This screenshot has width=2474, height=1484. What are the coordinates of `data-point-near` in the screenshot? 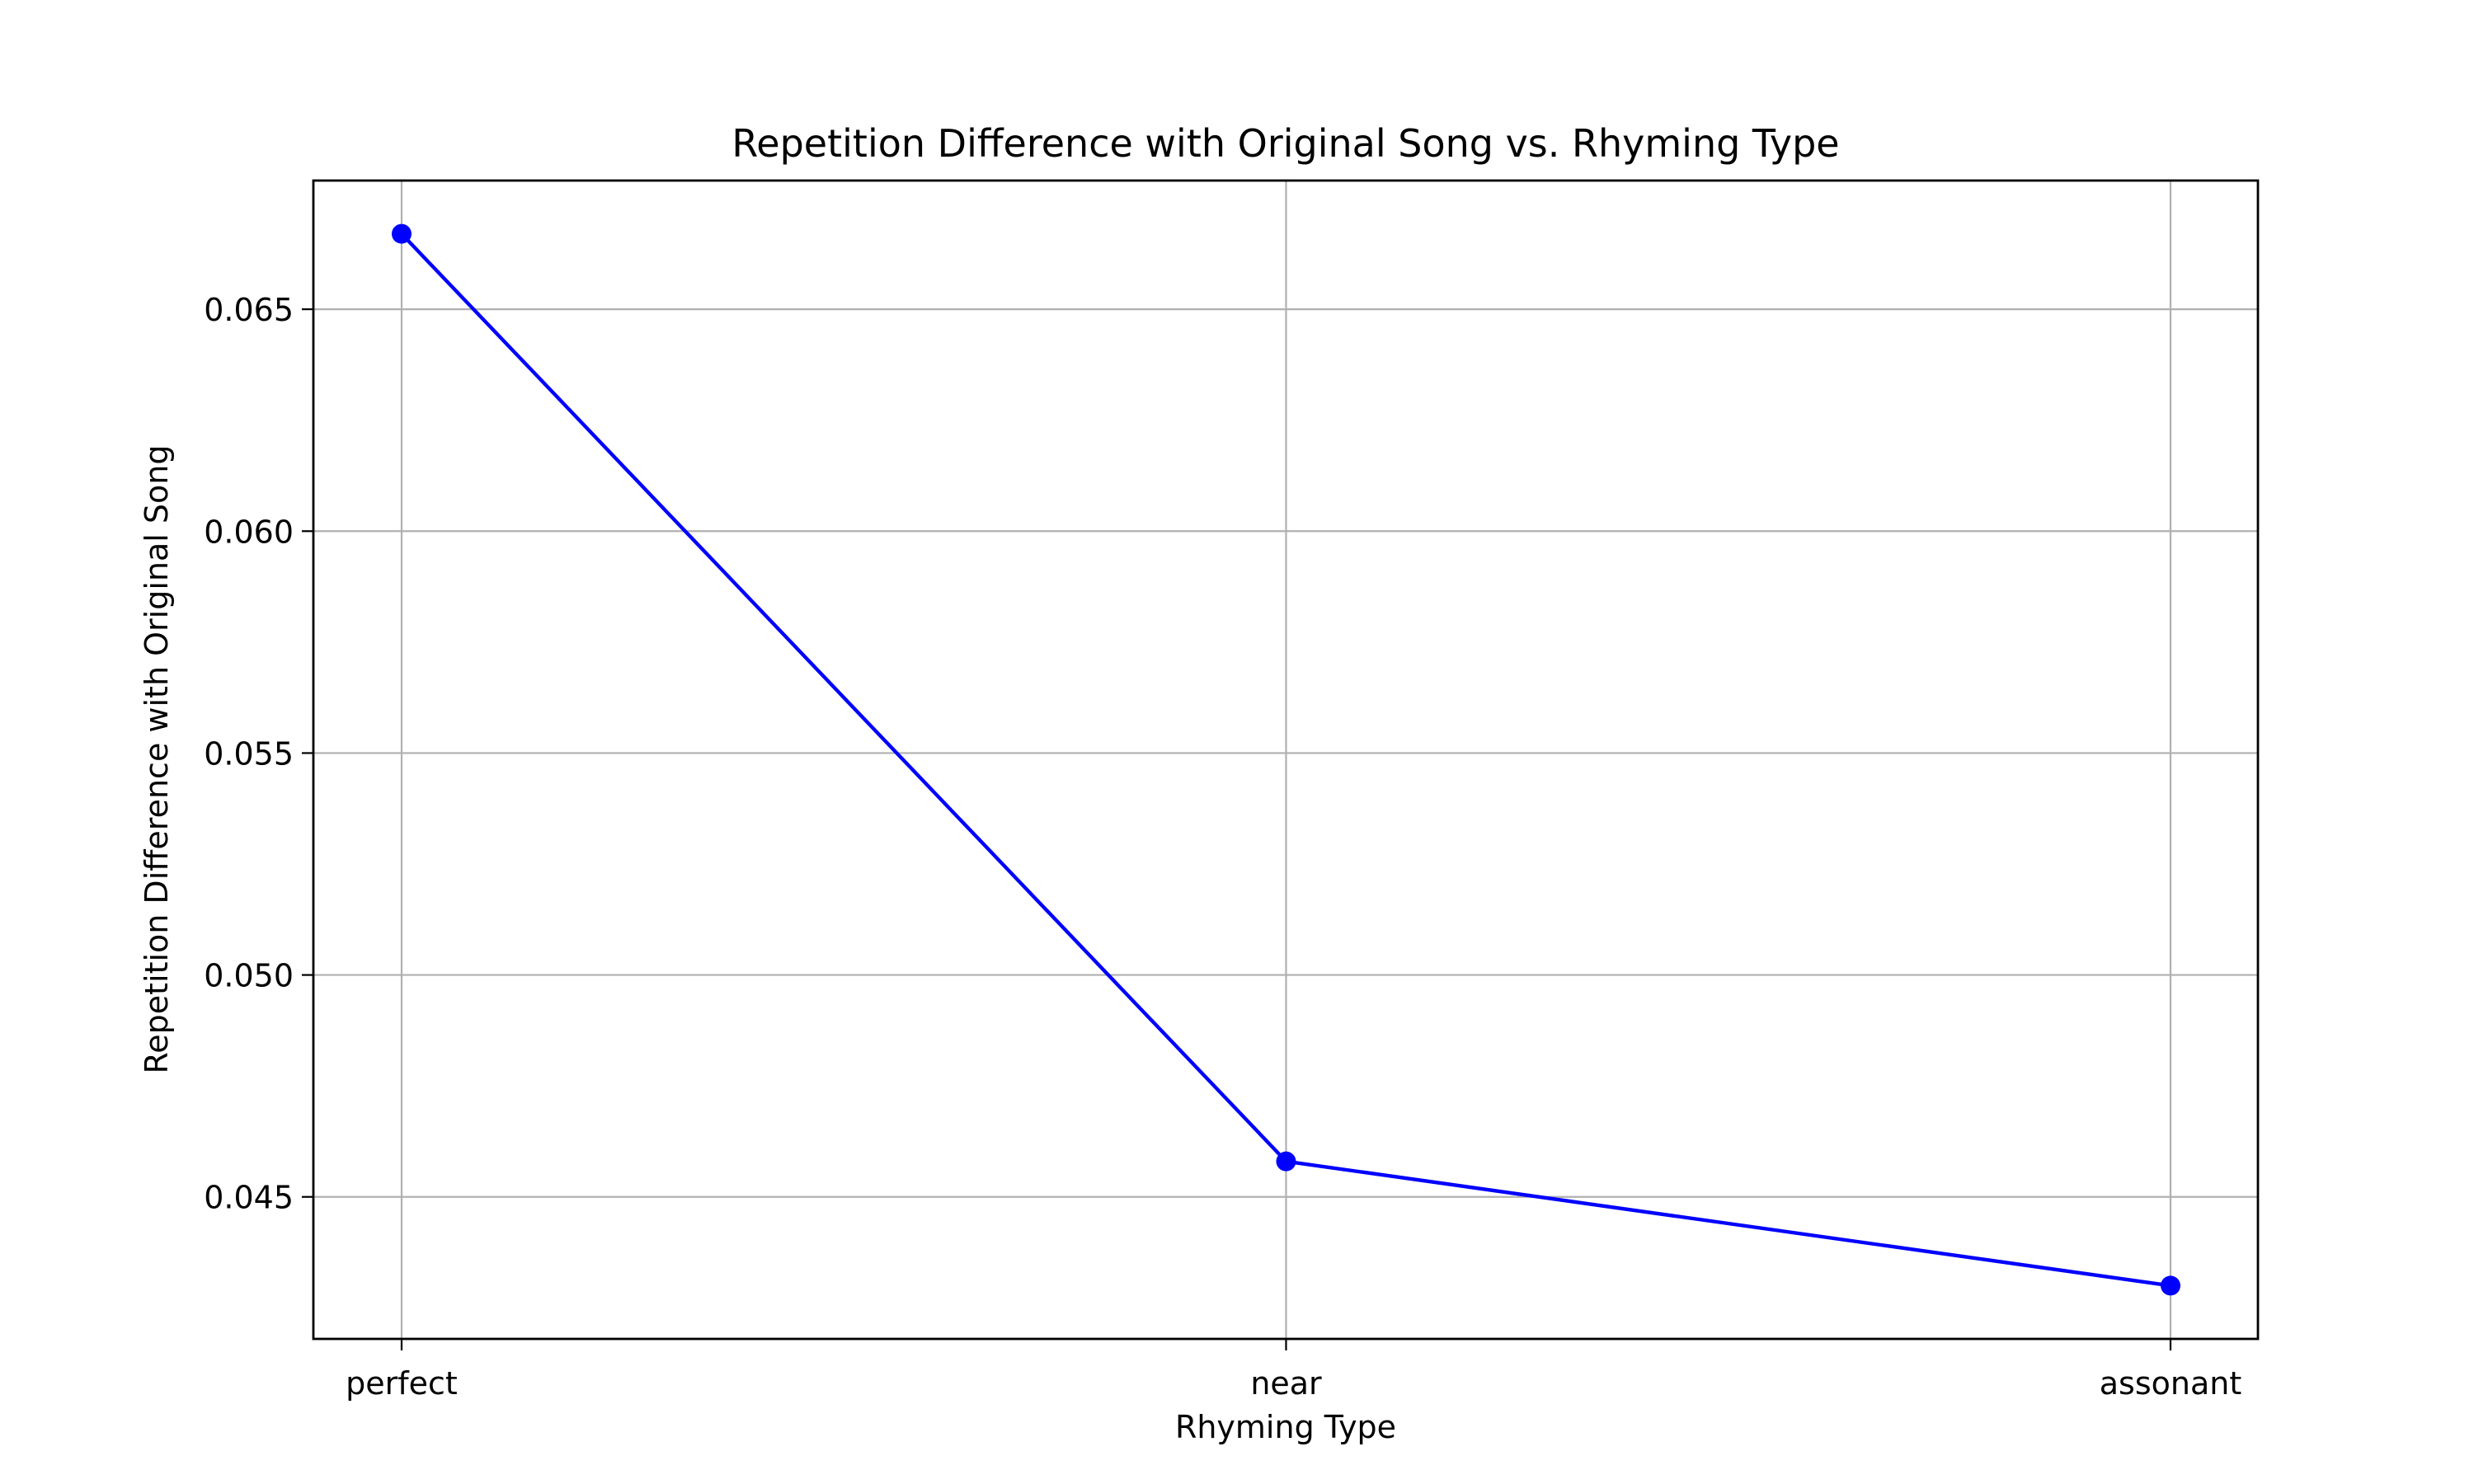 It's located at (1286, 1161).